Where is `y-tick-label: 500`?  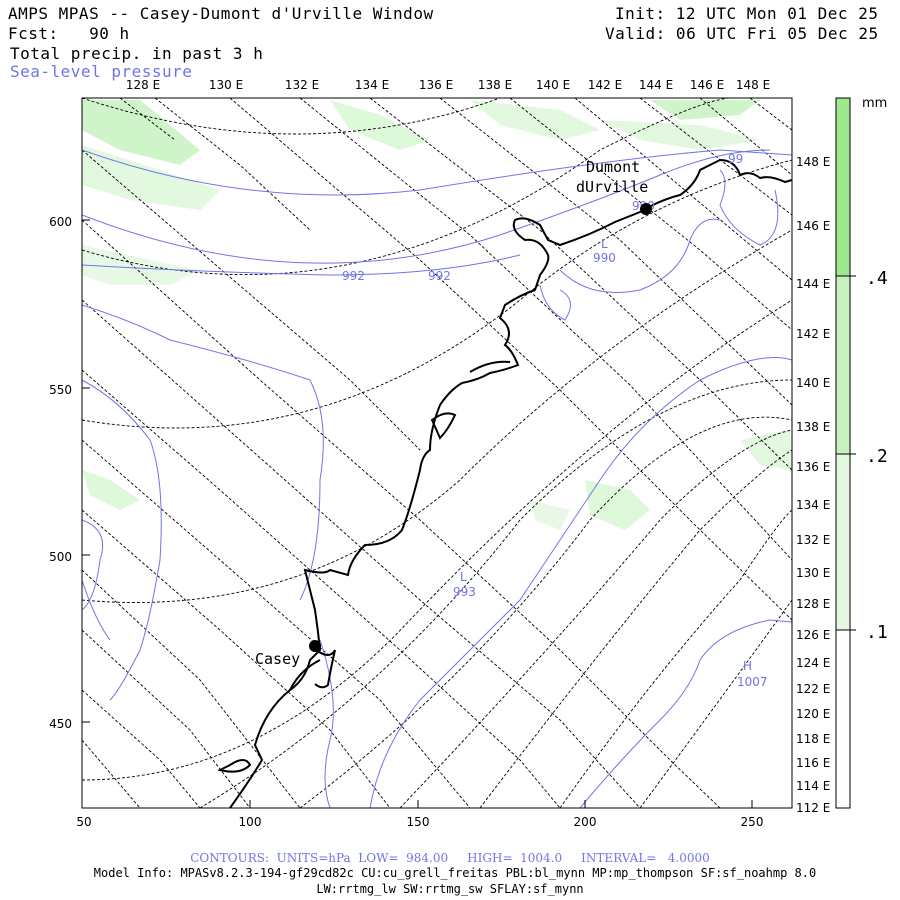 y-tick-label: 500 is located at coordinates (60, 557).